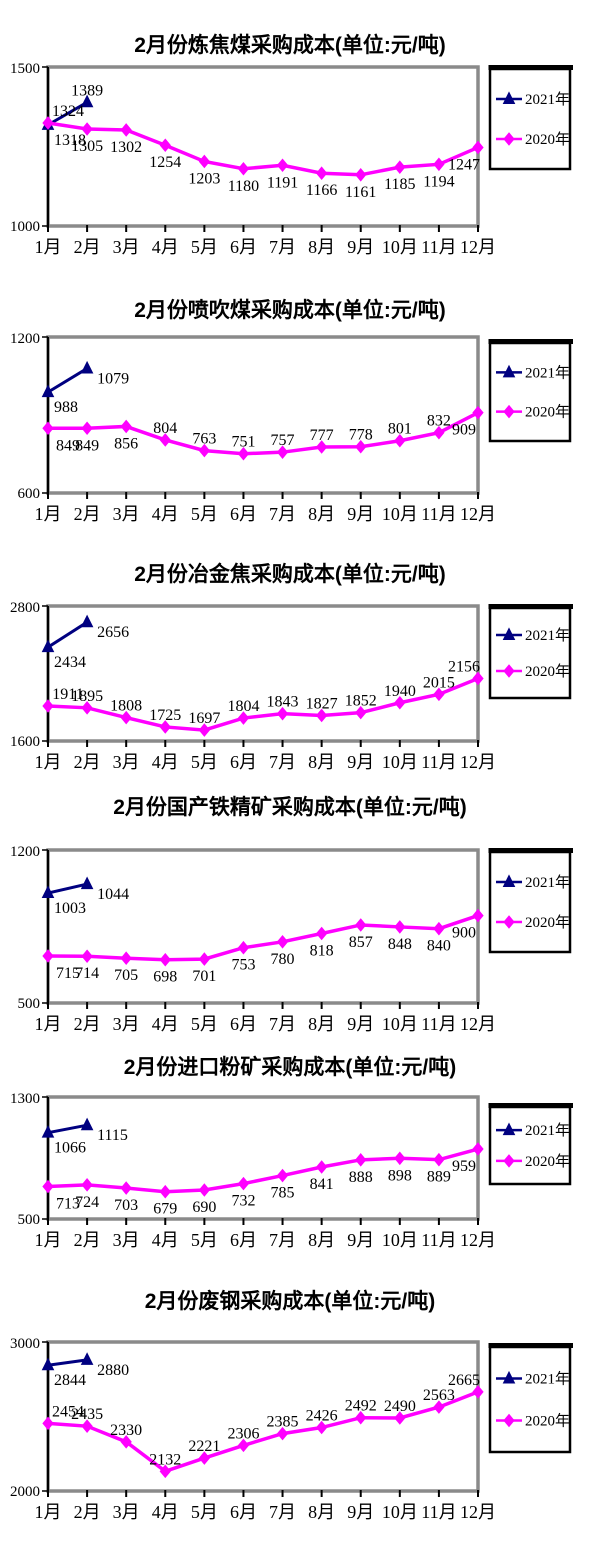 The width and height of the screenshot is (600, 1566). What do you see at coordinates (321, 1240) in the screenshot?
I see `x-axis-label: 8月` at bounding box center [321, 1240].